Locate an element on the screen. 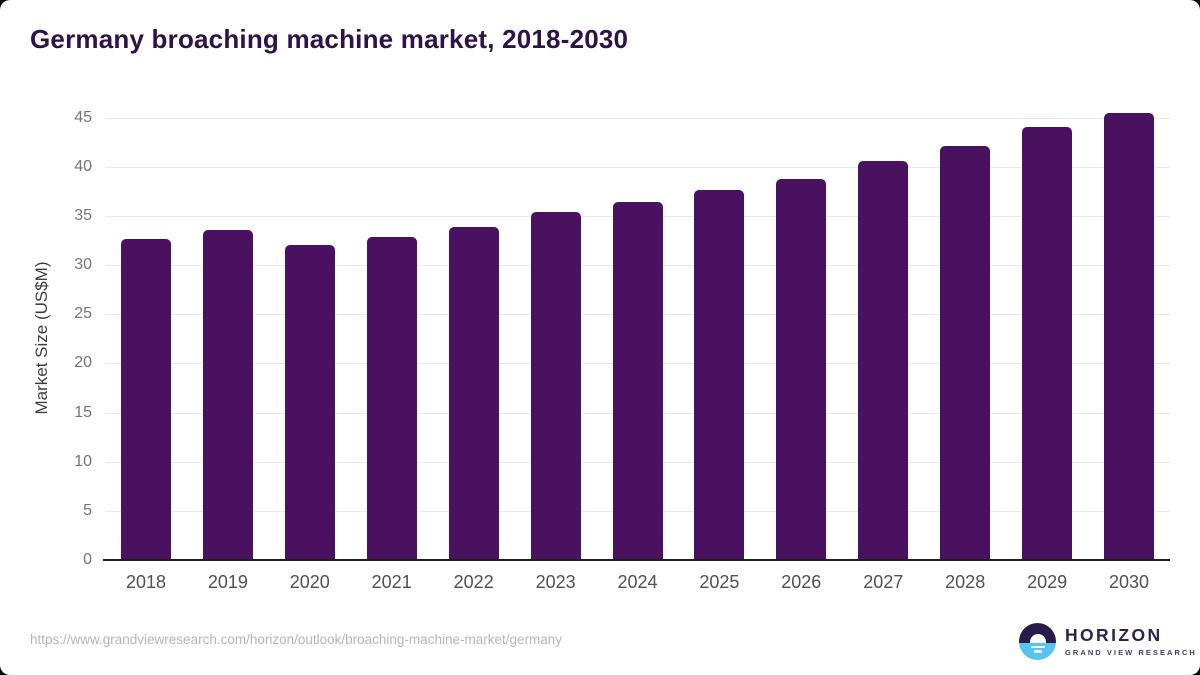  x-tick-label: 2019 is located at coordinates (227, 582).